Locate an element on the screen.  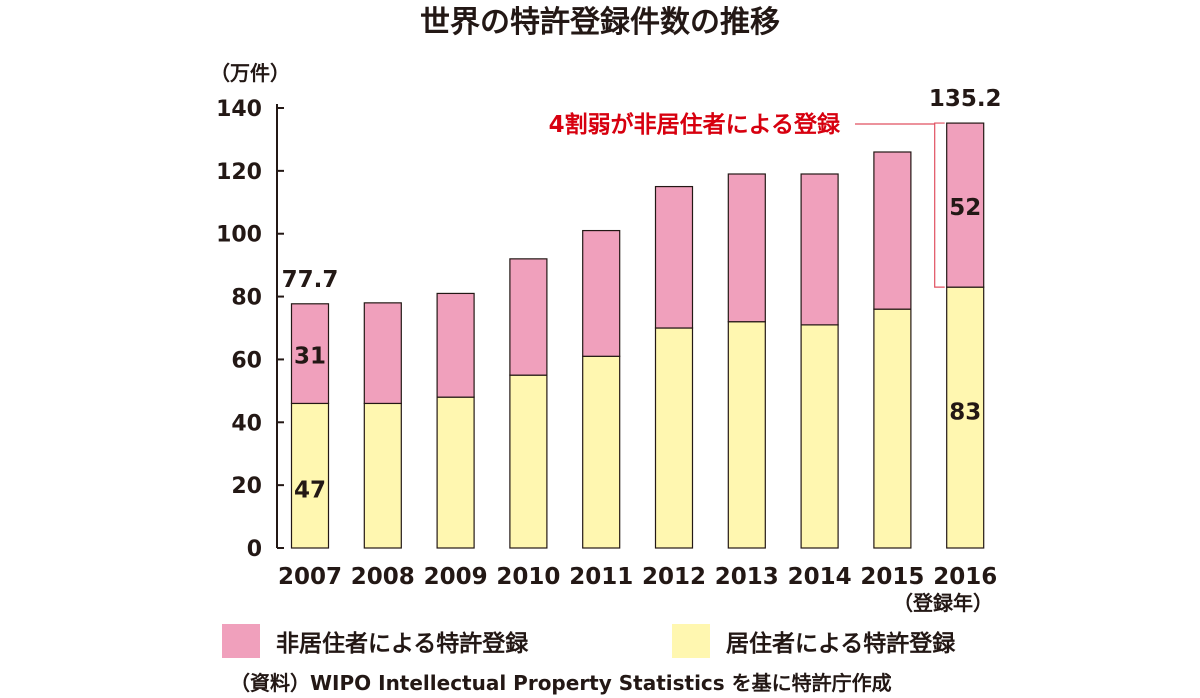
x-tick-label: 2015 is located at coordinates (892, 577).